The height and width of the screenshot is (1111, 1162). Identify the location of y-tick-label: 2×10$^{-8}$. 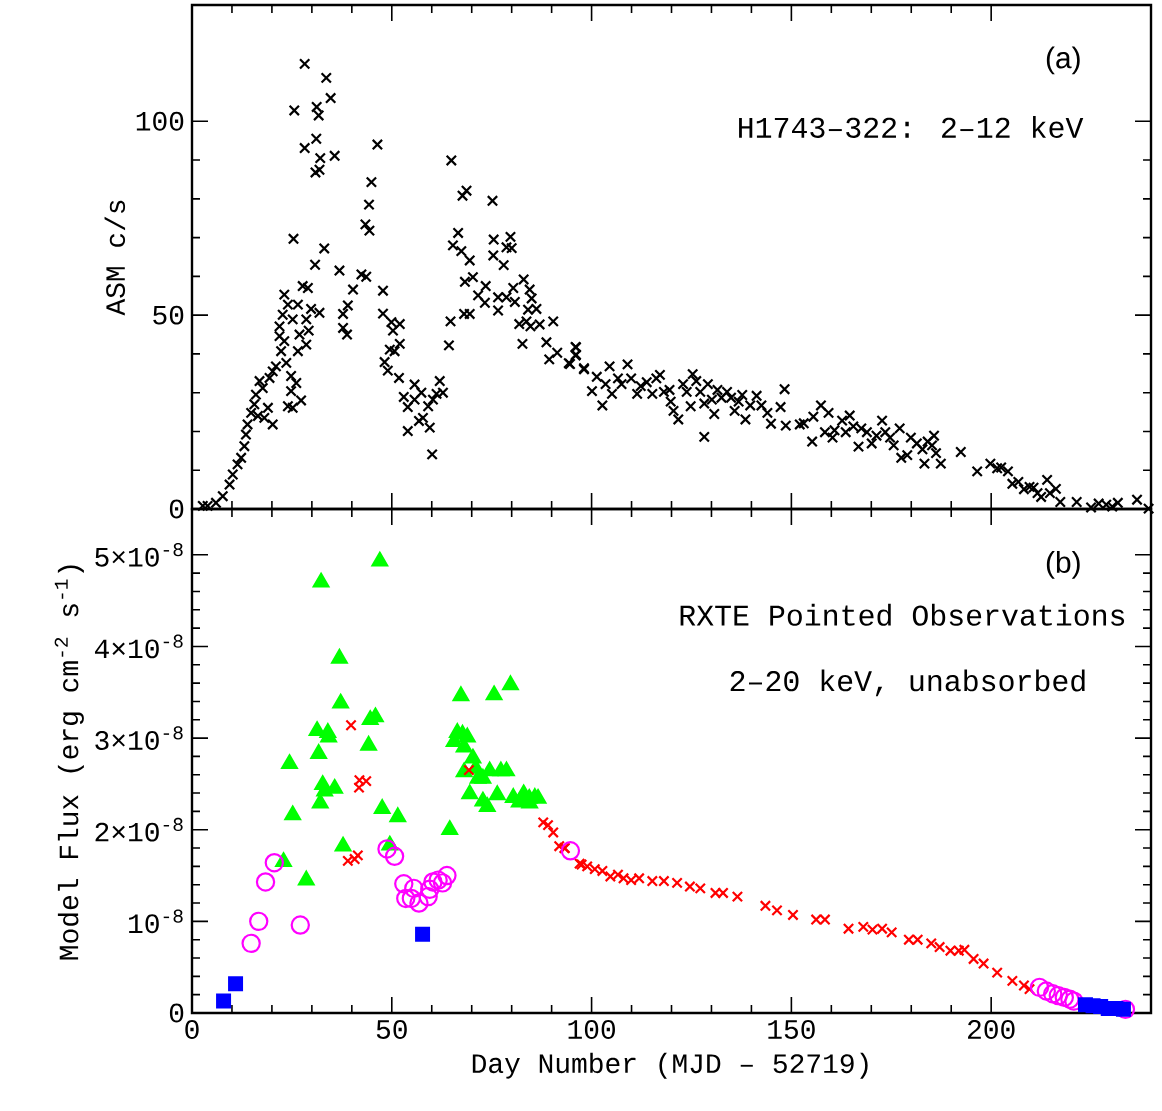
(139, 829).